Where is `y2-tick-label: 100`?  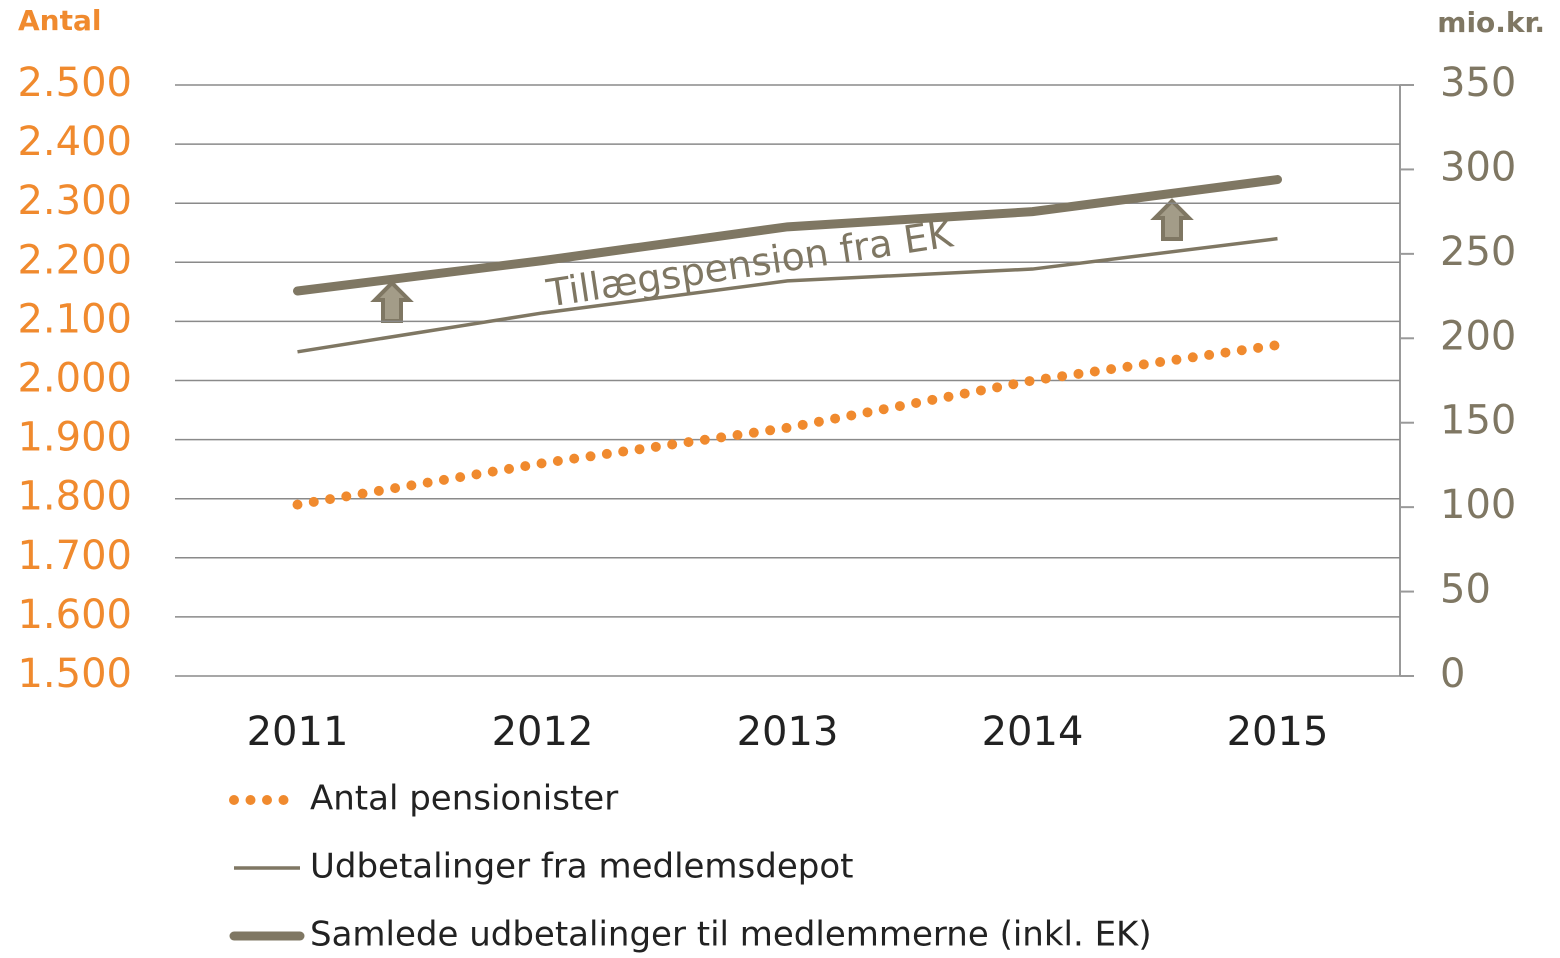
y2-tick-label: 100 is located at coordinates (1478, 505).